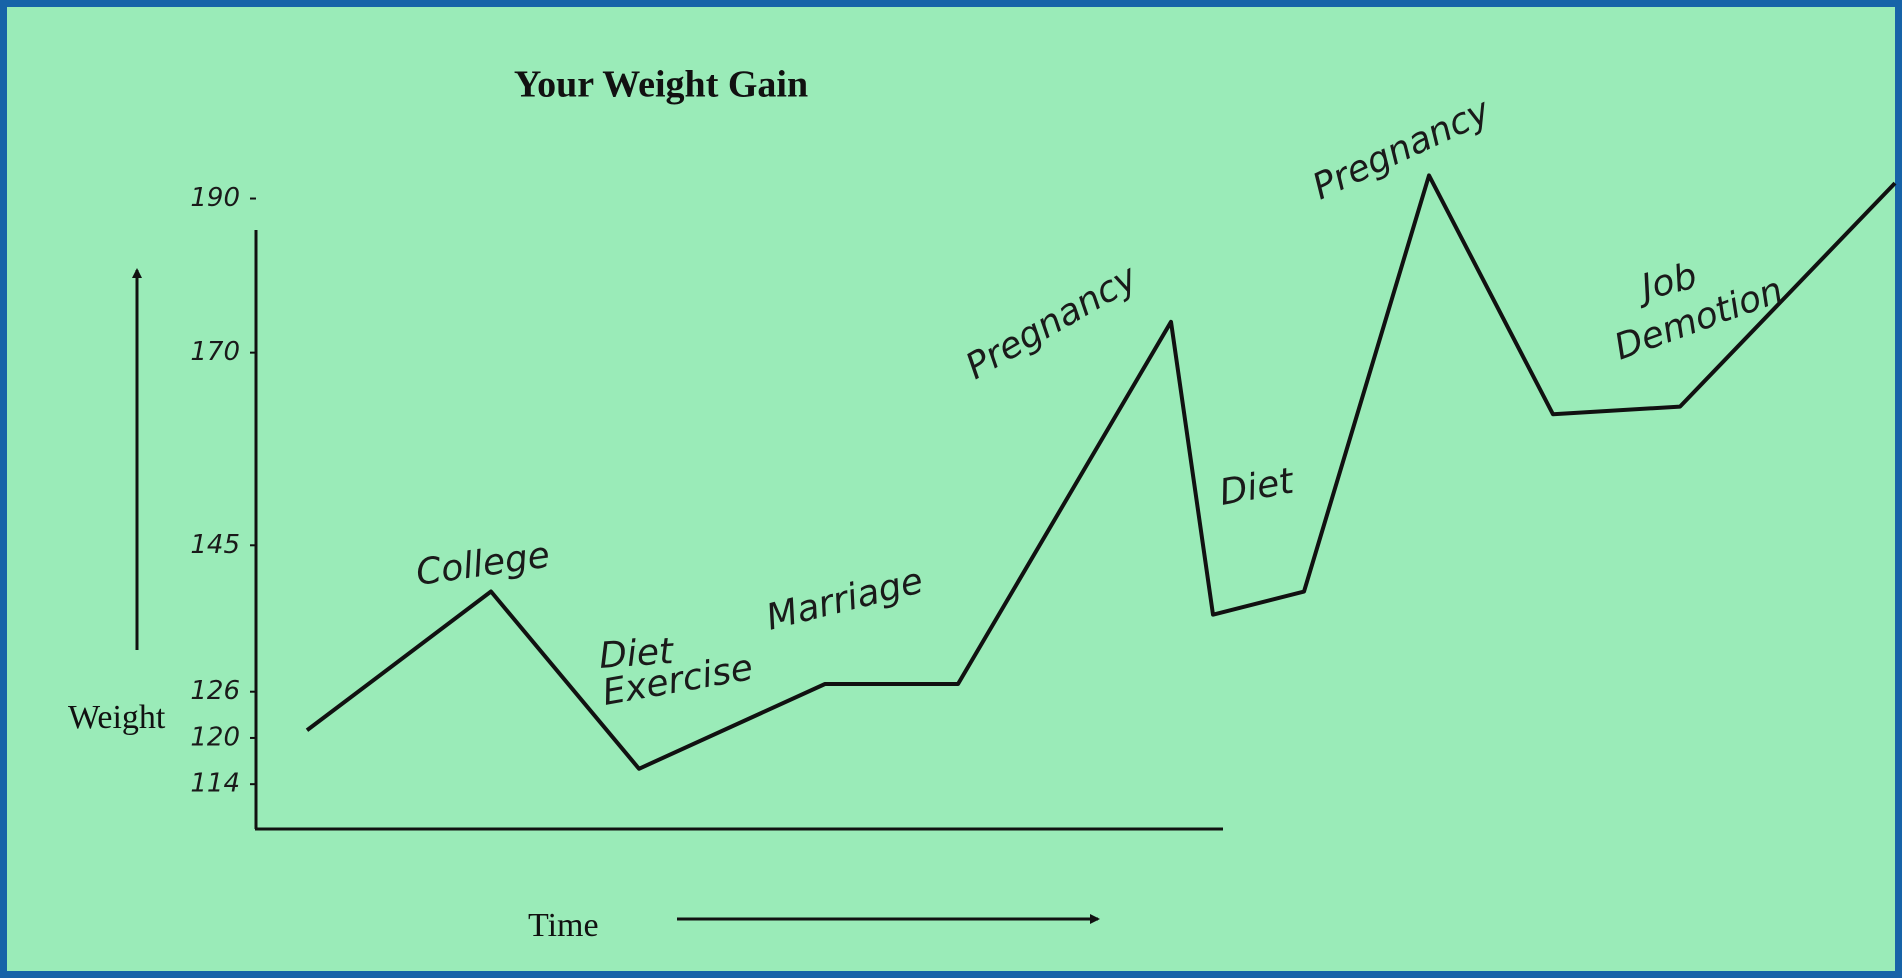 This screenshot has width=1902, height=978. I want to click on y-tick-label: 190, so click(215, 198).